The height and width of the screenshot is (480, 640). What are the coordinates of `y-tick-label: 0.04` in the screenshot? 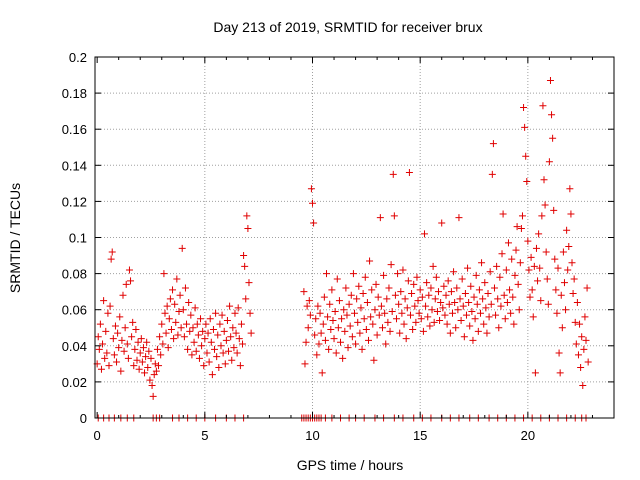 It's located at (74, 346).